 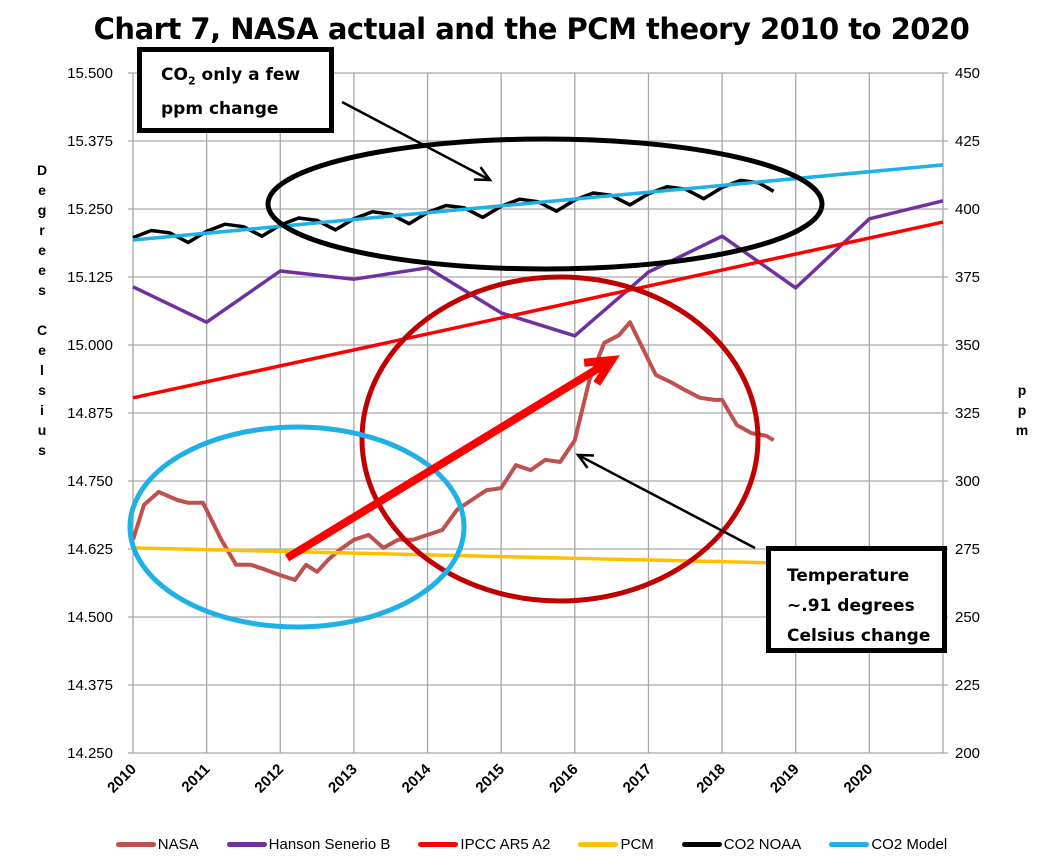 I want to click on legend-item: Hanson Senerio B, so click(x=308, y=844).